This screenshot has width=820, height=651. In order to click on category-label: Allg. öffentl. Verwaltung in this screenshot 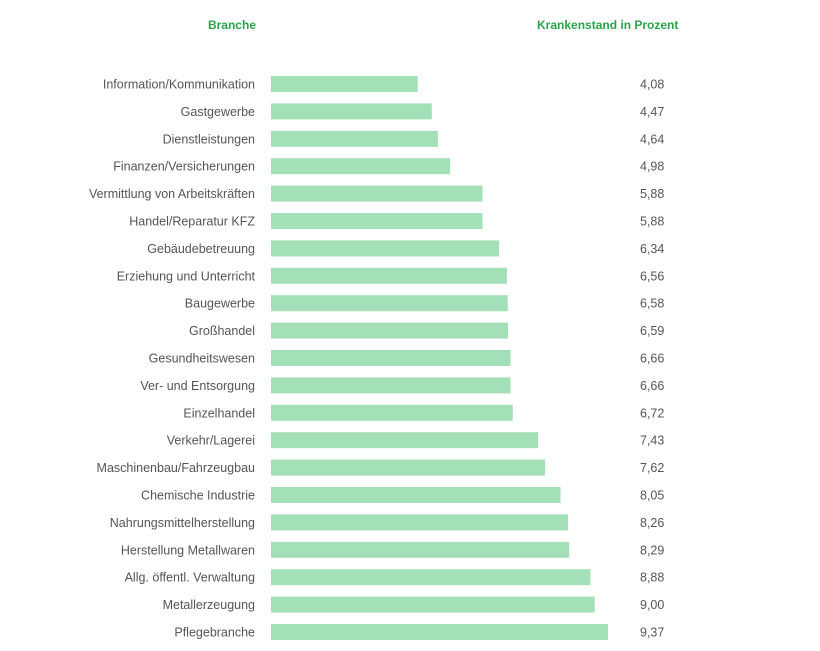, I will do `click(190, 578)`.